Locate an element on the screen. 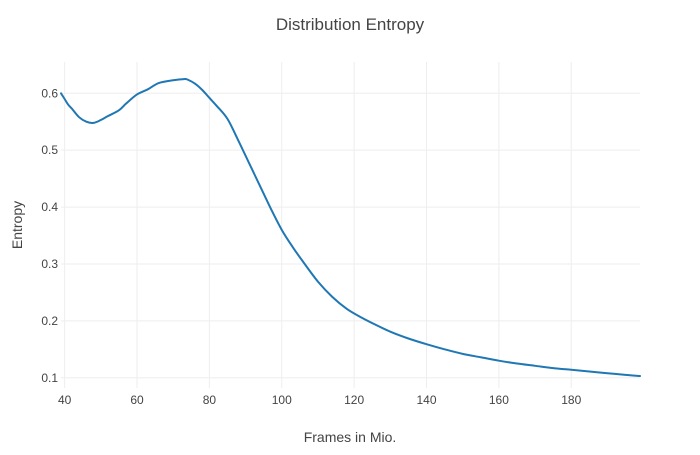 The image size is (700, 455). x-tick-label: 120 is located at coordinates (354, 400).